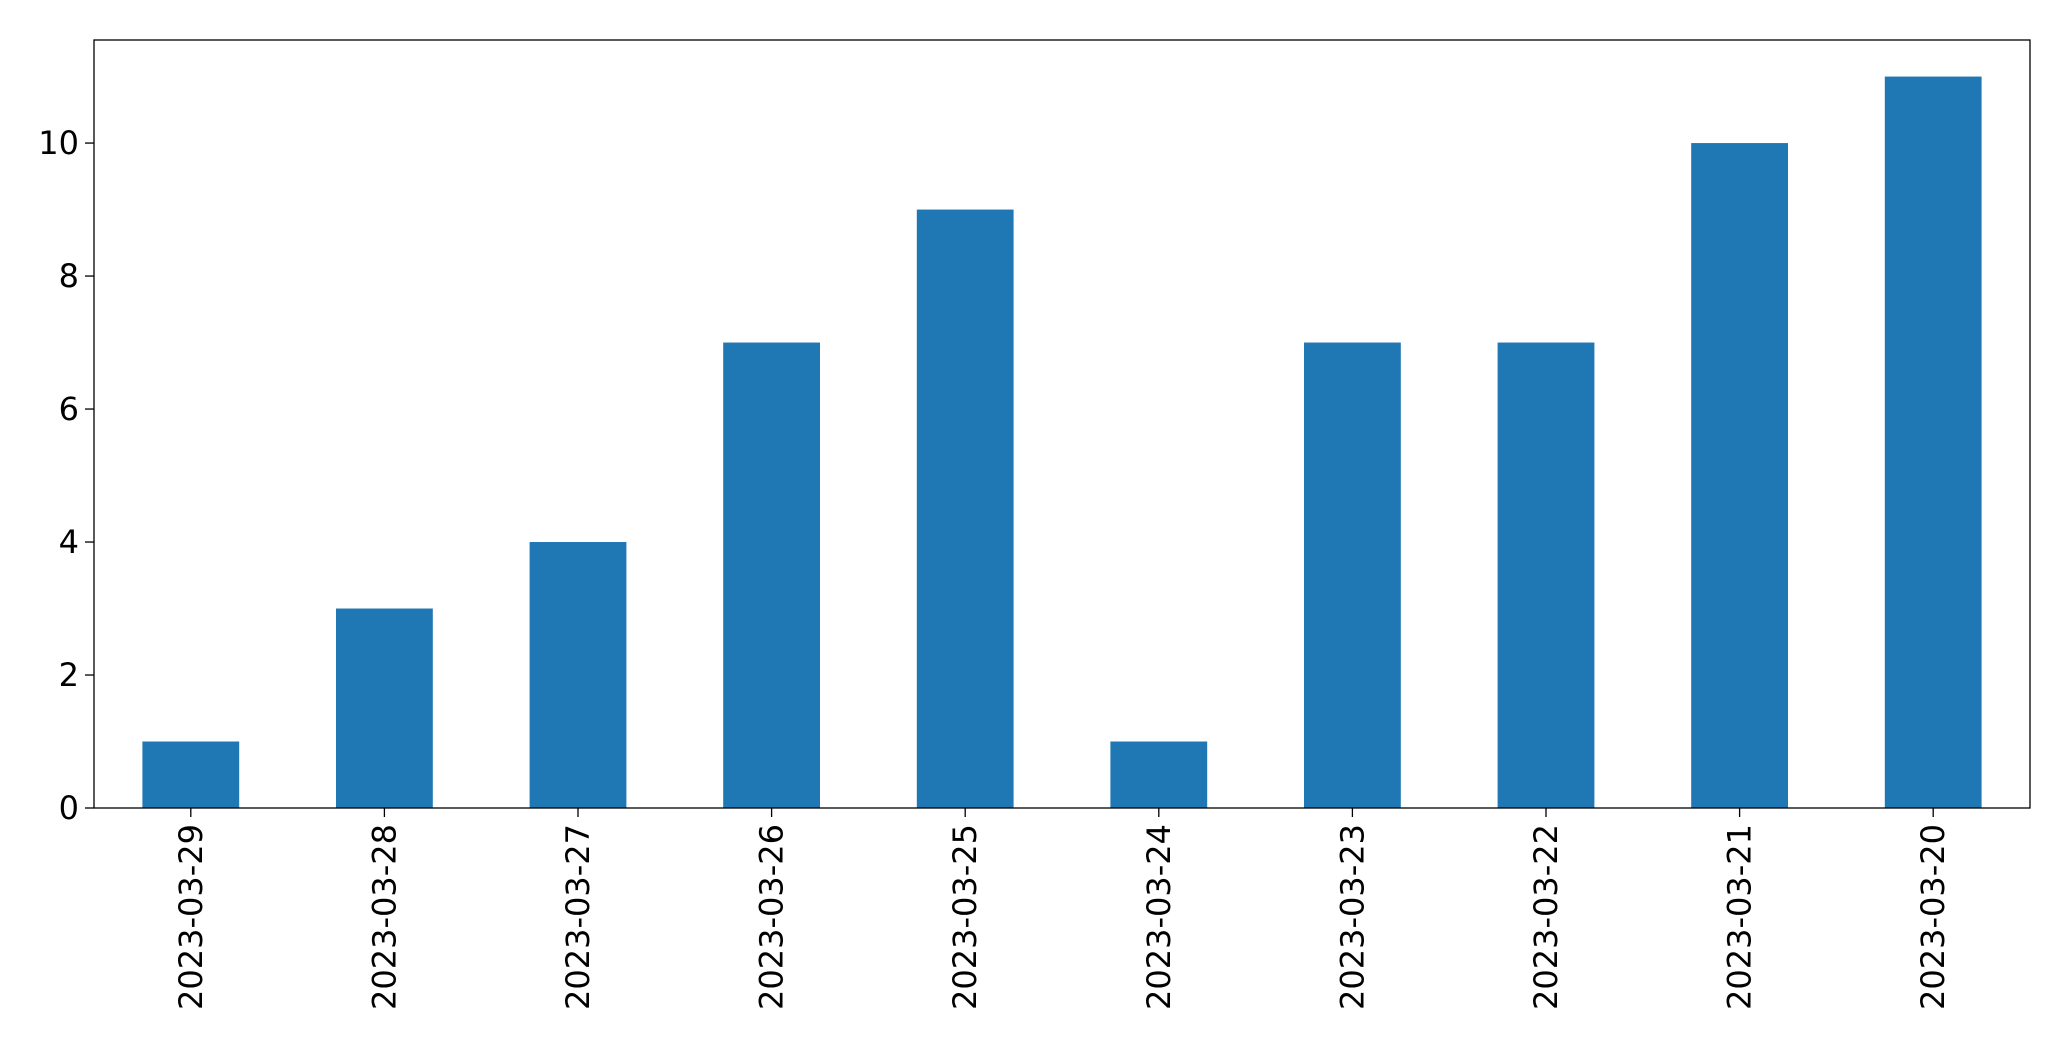 The height and width of the screenshot is (1061, 2071). I want to click on x-tick-label: 2023-03-27, so click(578, 917).